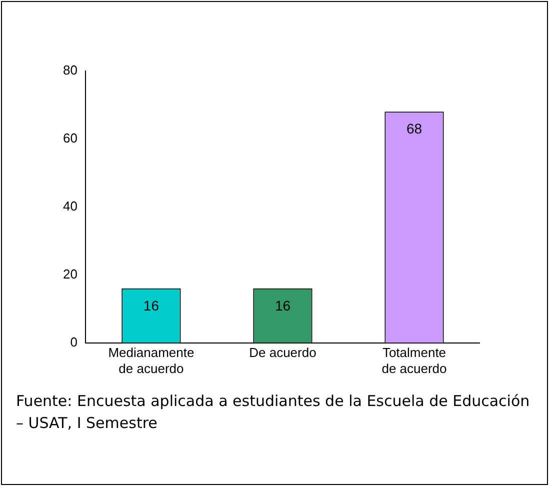 The width and height of the screenshot is (551, 488). I want to click on x-tick-label: Totalmente de acuerdo, so click(414, 360).